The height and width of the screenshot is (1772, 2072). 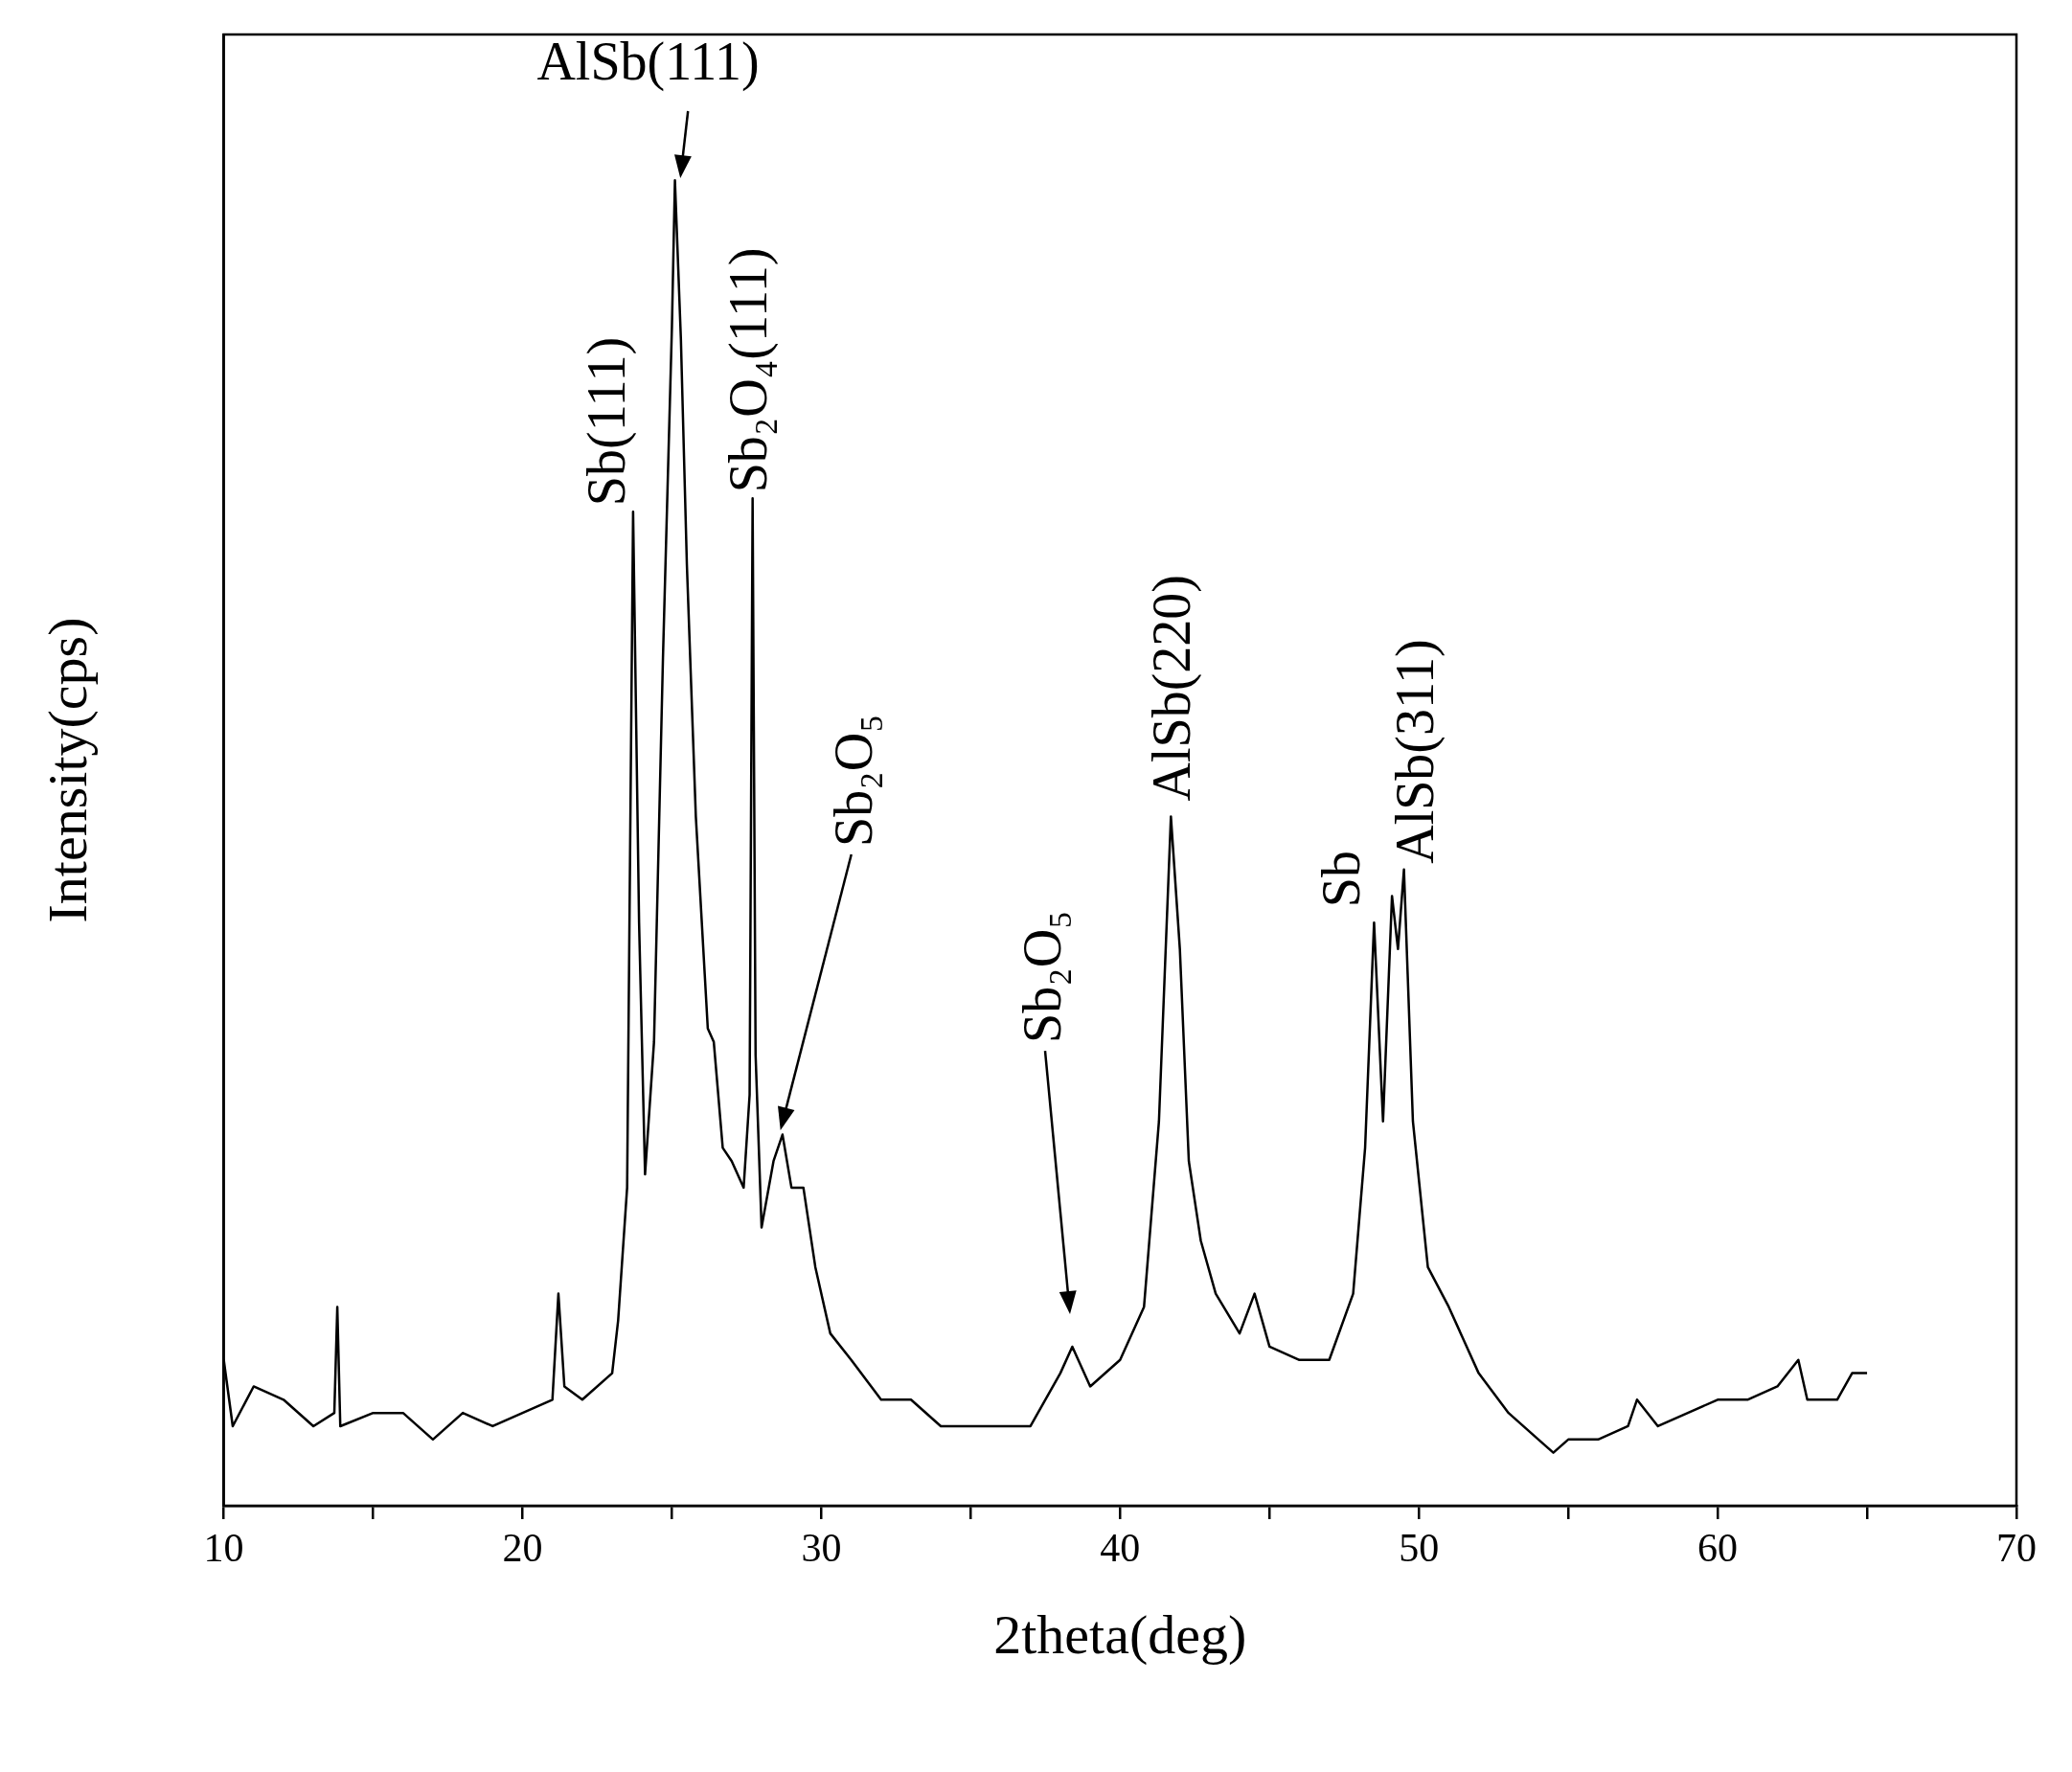 What do you see at coordinates (522, 1548) in the screenshot?
I see `x-tick-label: 20` at bounding box center [522, 1548].